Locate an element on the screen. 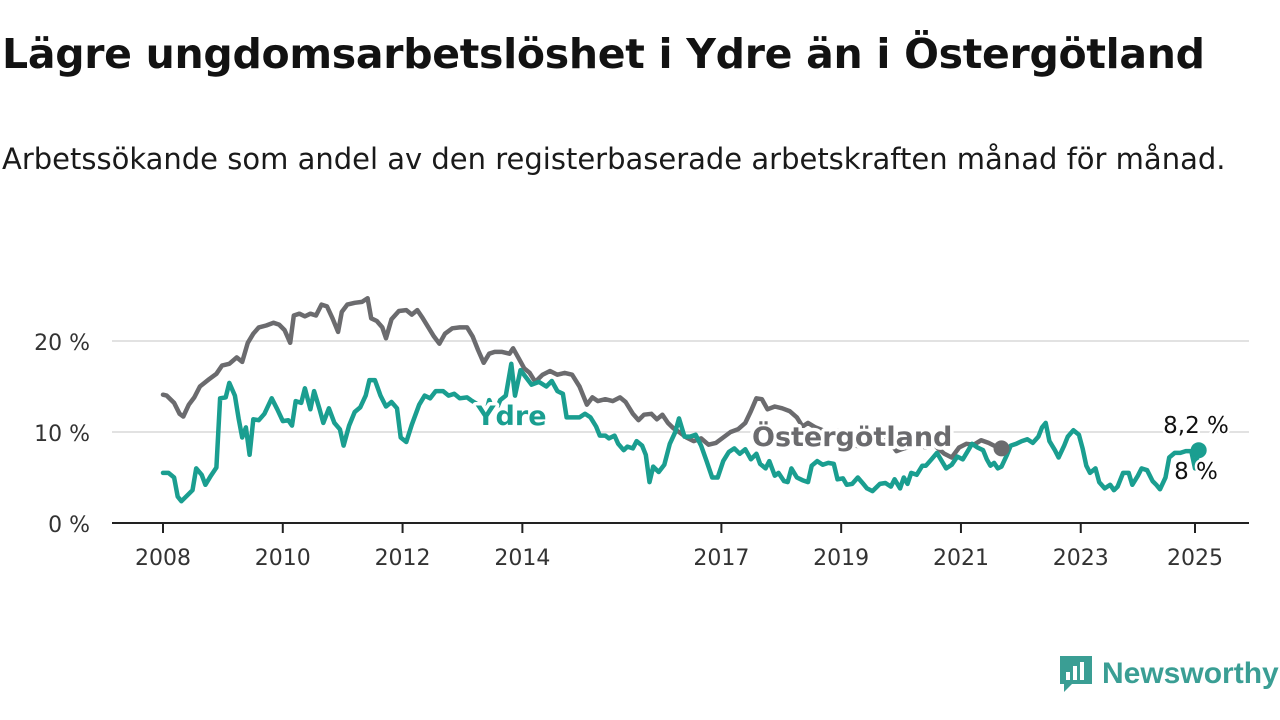 This screenshot has height=720, width=1280. x-tick-label: 2014 is located at coordinates (522, 558).